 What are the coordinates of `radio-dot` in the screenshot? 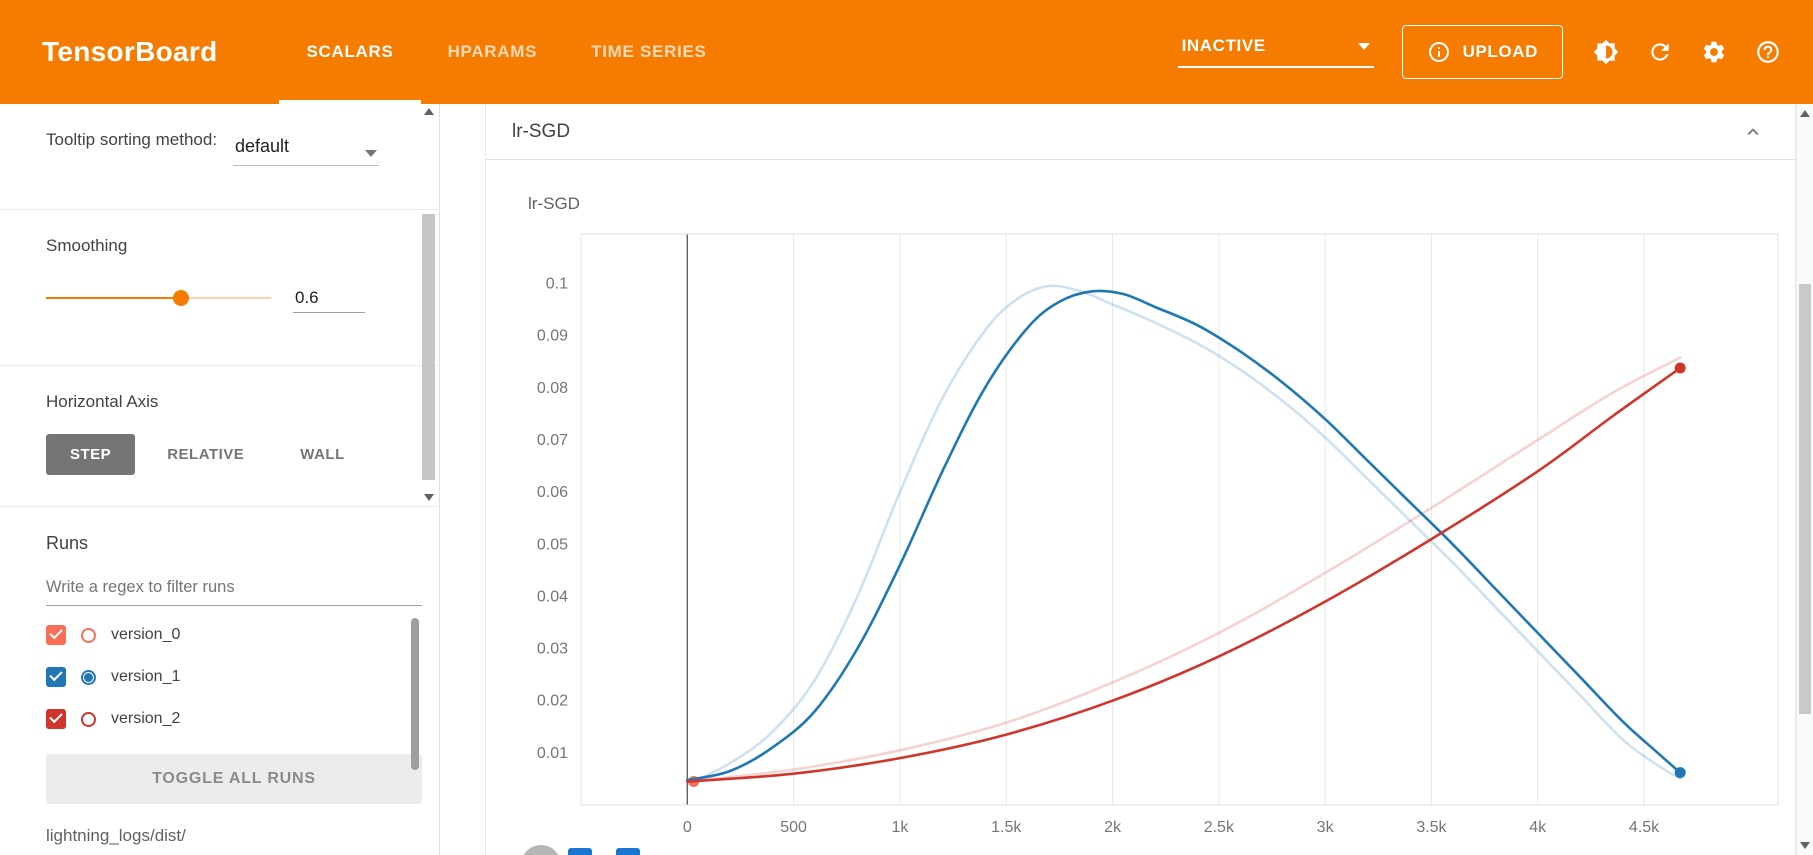 It's located at (88, 677).